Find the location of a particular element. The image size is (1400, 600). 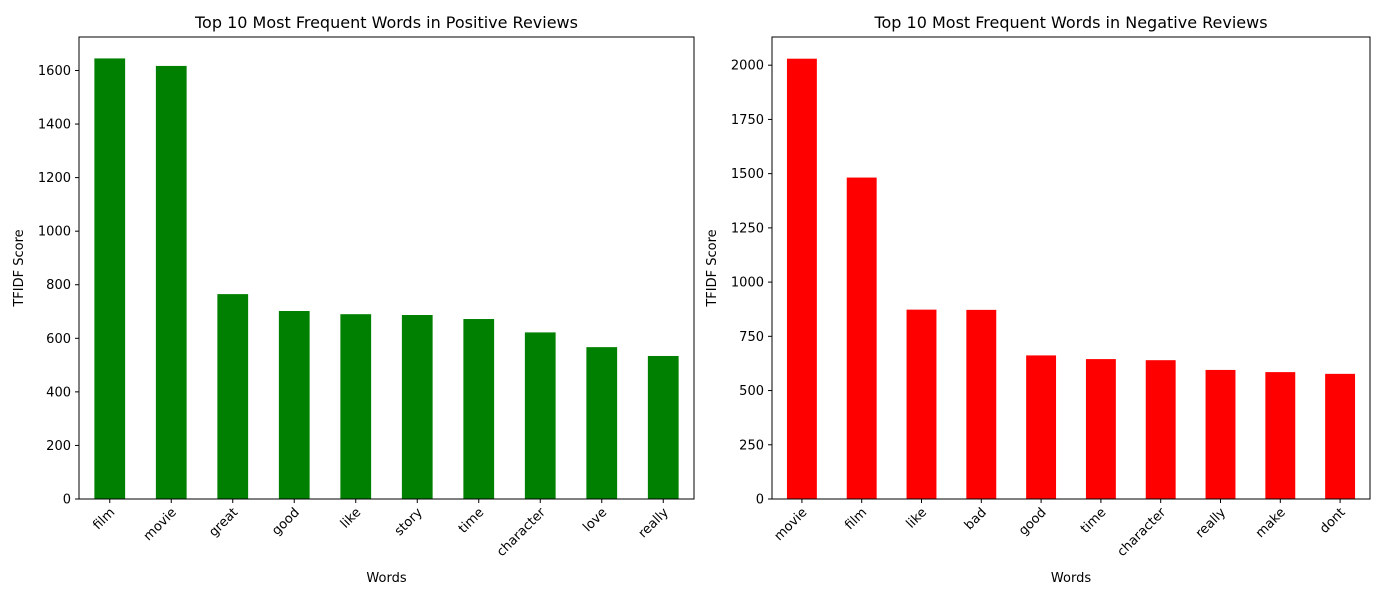

y-tick-label: 1400 is located at coordinates (54, 125).